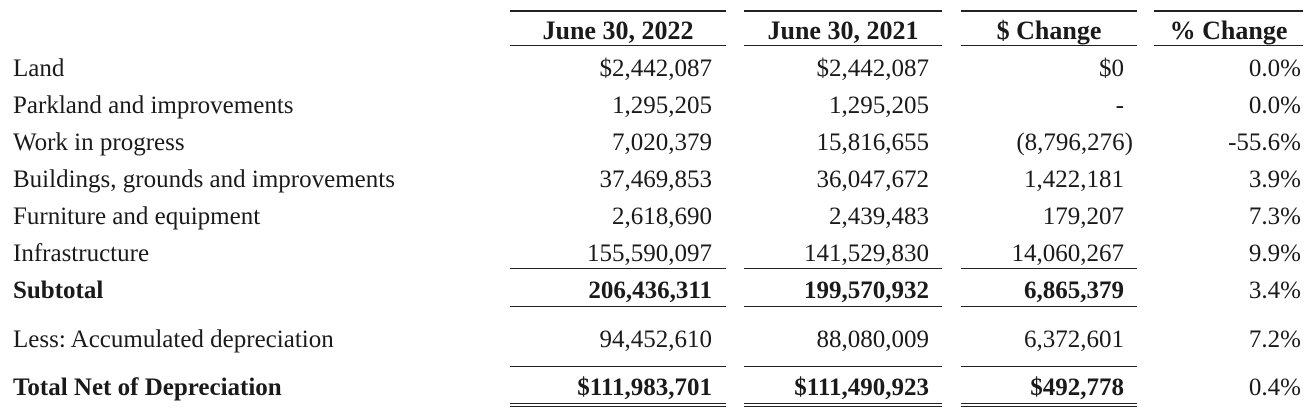 The width and height of the screenshot is (1316, 413). I want to click on row-label: Furniture and equipment, so click(137, 216).